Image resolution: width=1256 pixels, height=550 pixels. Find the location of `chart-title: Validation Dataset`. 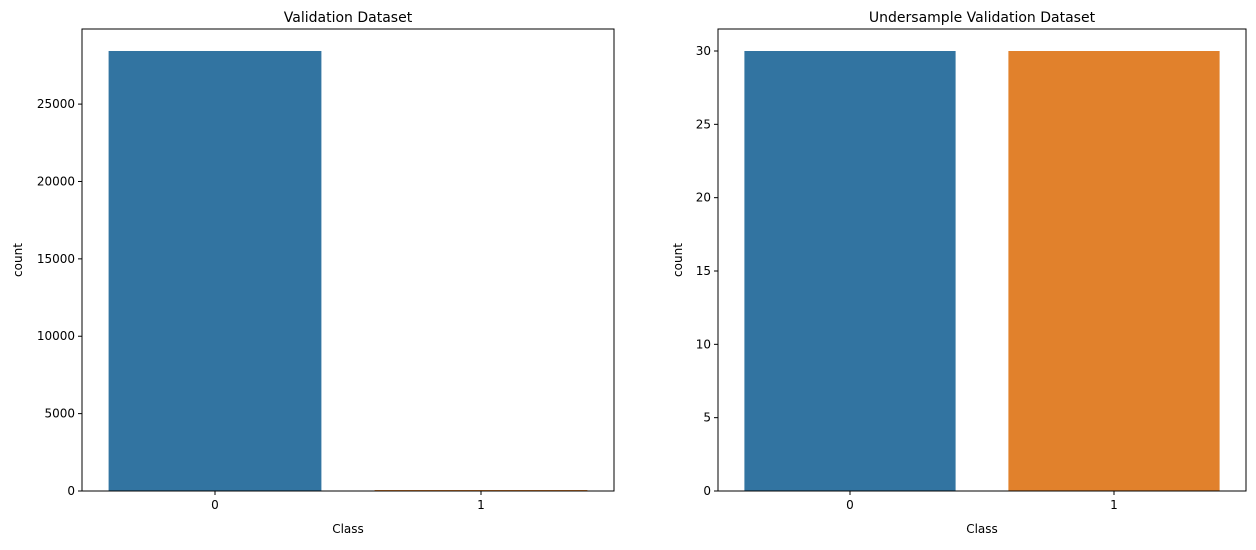

chart-title: Validation Dataset is located at coordinates (348, 18).